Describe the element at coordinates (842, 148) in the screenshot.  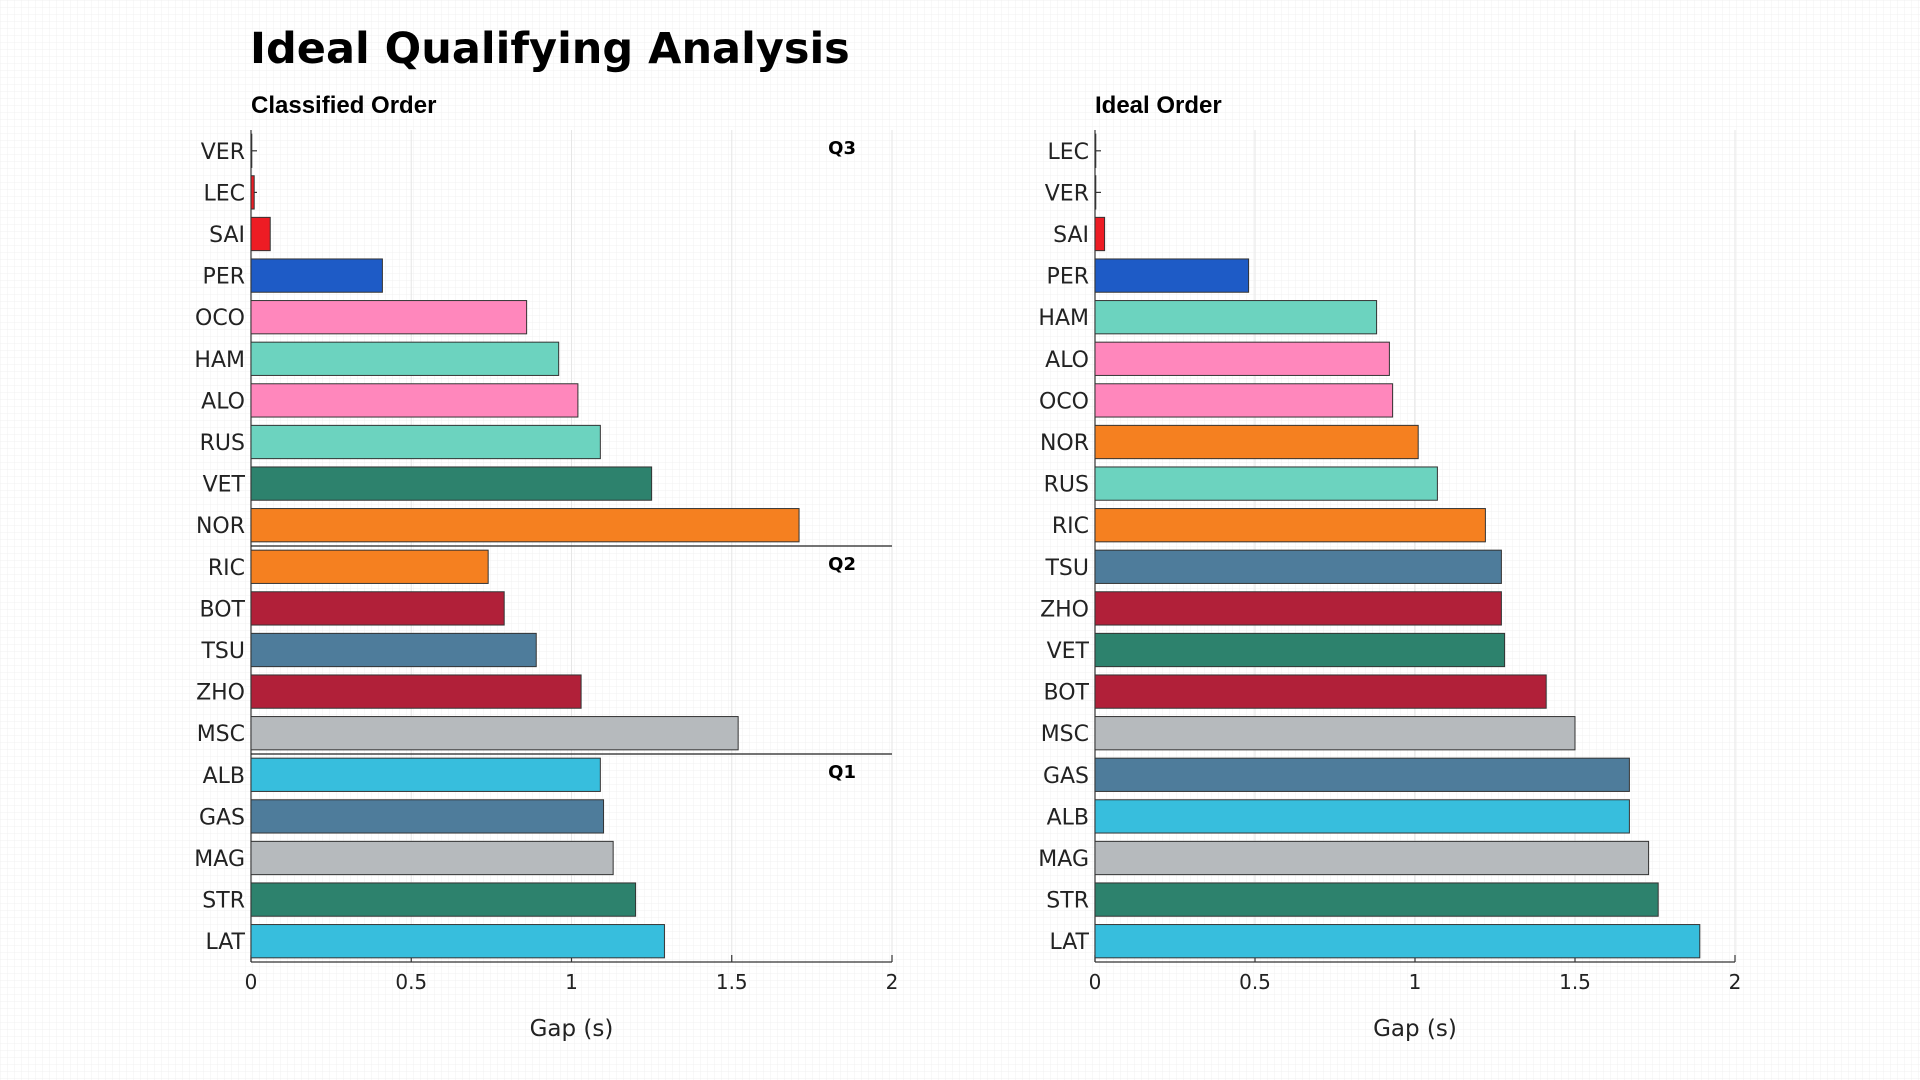
I see `segment-label-q3: Q3` at that location.